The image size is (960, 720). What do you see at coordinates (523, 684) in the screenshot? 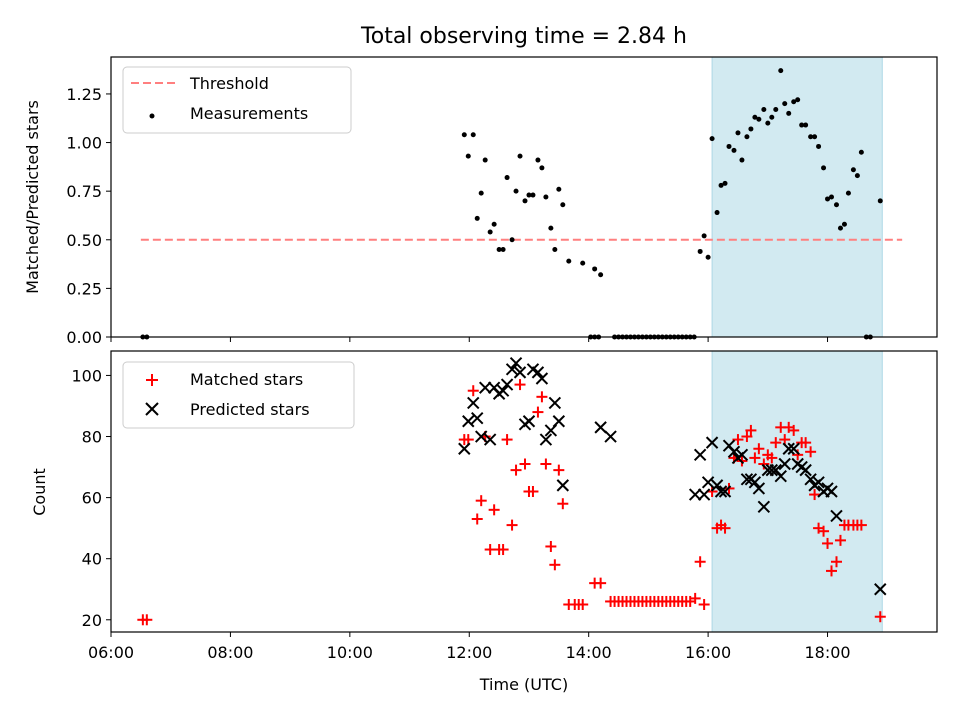
I see `x-axis-label: Time (UTC)` at bounding box center [523, 684].